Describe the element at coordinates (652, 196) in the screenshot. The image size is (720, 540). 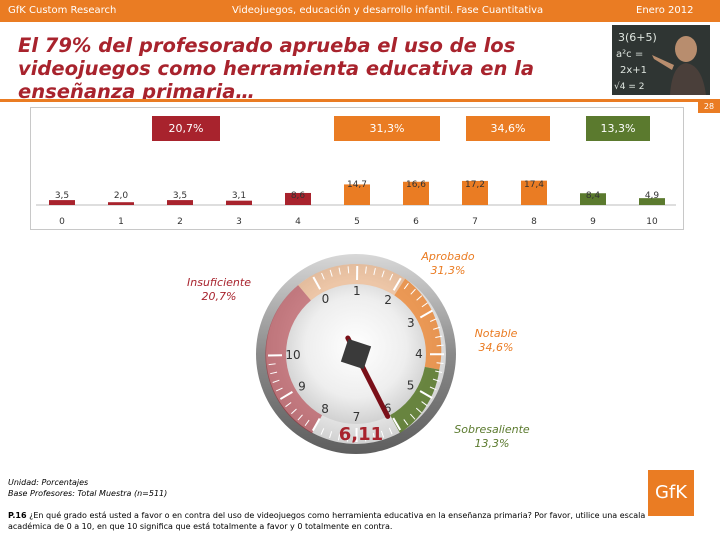
I see `bar-value-label: 4,9` at that location.